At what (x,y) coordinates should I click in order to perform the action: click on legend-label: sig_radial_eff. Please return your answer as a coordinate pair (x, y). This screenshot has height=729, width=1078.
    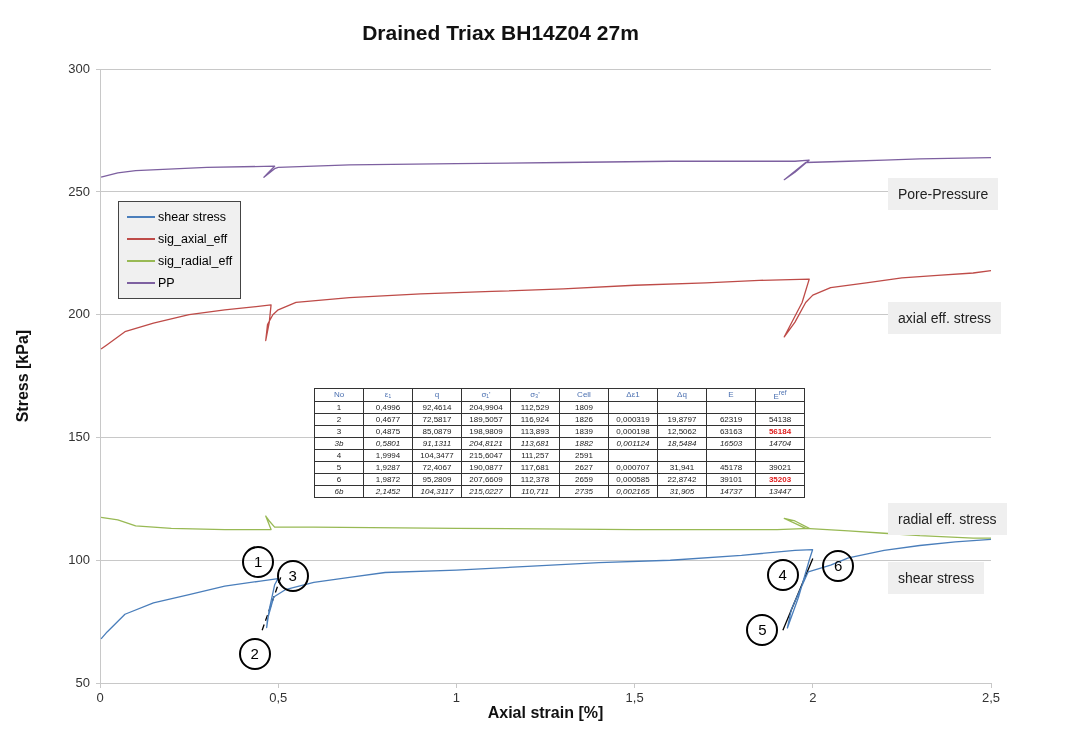
    Looking at the image, I should click on (195, 261).